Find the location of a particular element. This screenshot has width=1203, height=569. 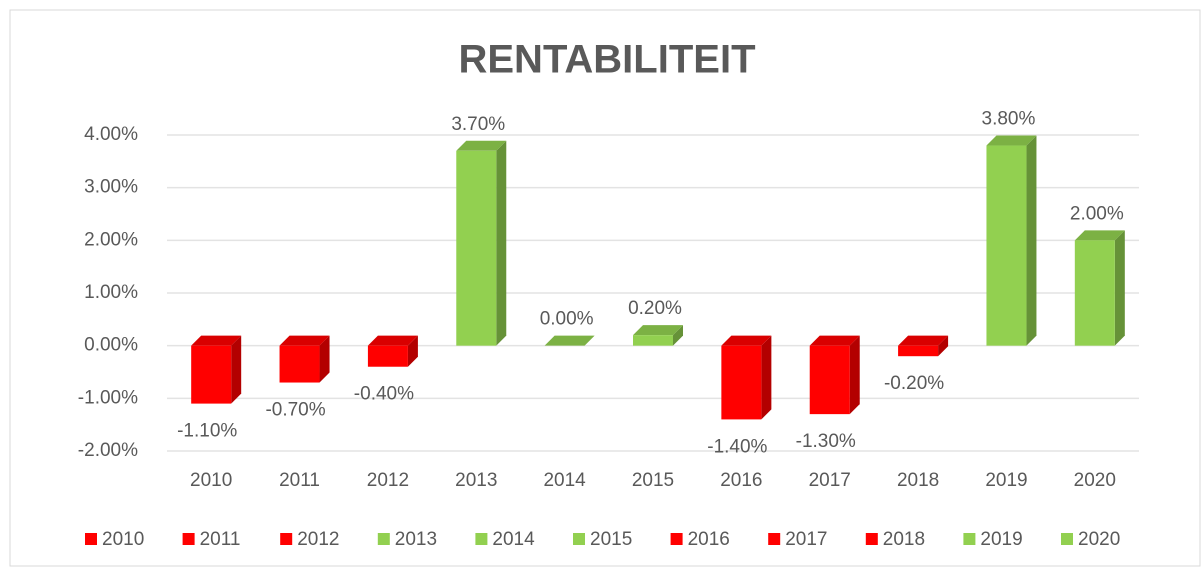

y-tick-label: 3.00% is located at coordinates (111, 187).